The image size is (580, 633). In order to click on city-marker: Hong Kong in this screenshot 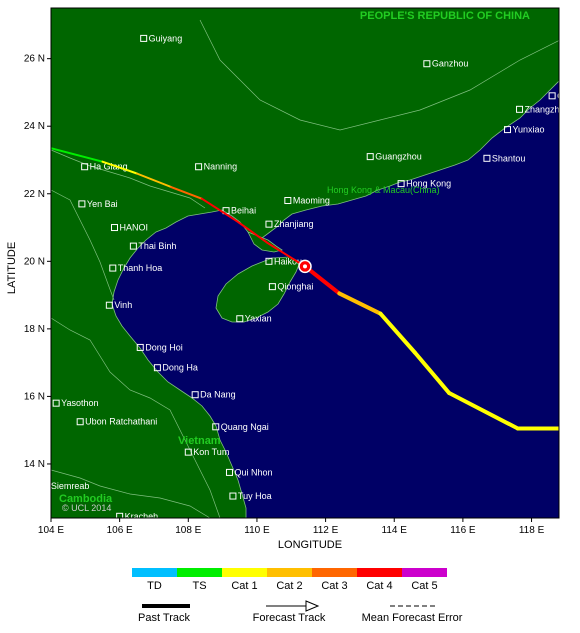, I will do `click(424, 184)`.